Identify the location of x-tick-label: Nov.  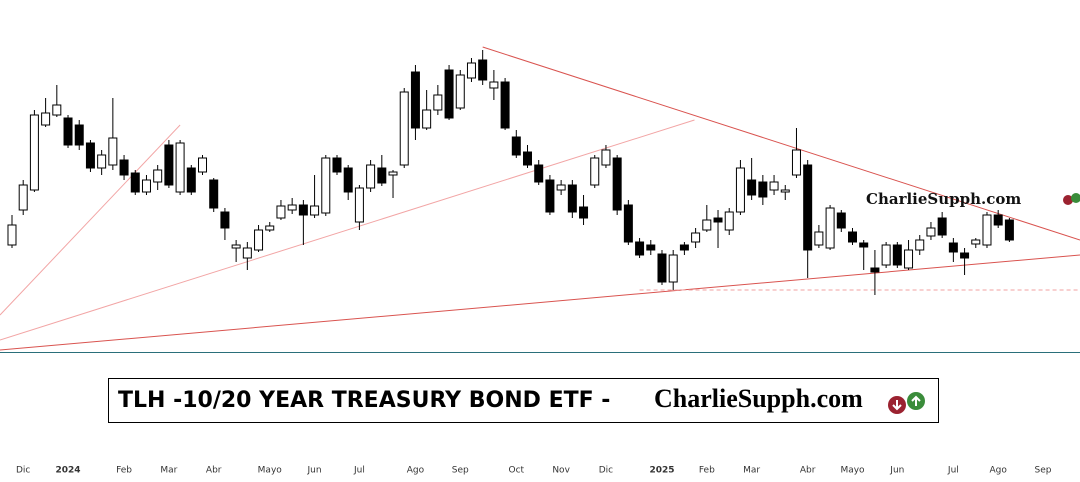
(561, 471).